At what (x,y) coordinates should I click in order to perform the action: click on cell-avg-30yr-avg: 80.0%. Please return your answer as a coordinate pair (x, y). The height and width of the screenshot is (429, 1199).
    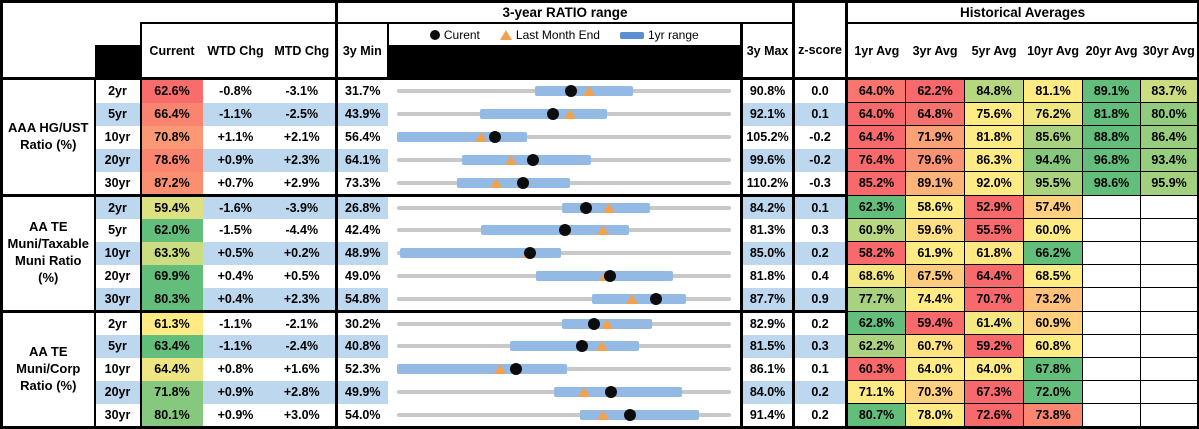
    Looking at the image, I should click on (1169, 114).